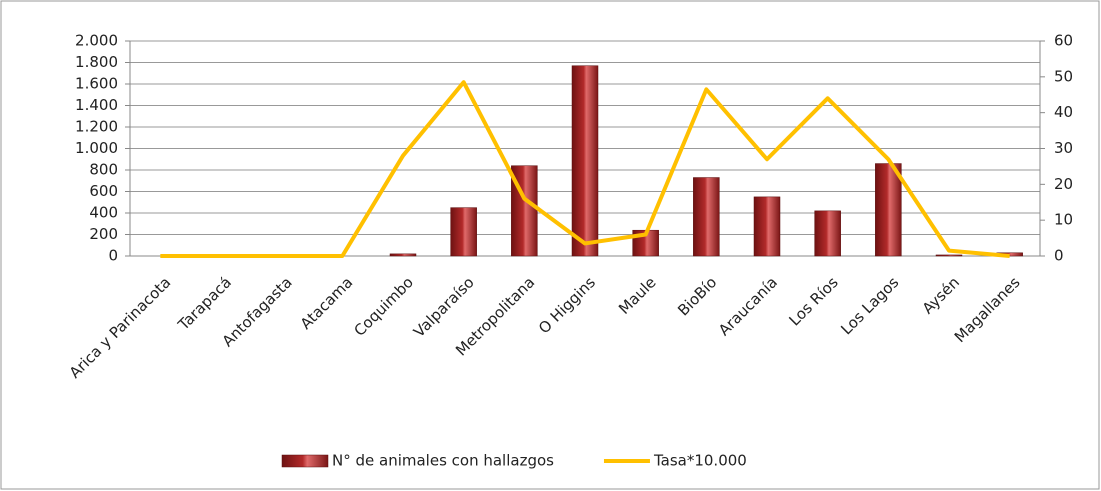 The image size is (1101, 491). What do you see at coordinates (103, 234) in the screenshot?
I see `y-tick-label: 200` at bounding box center [103, 234].